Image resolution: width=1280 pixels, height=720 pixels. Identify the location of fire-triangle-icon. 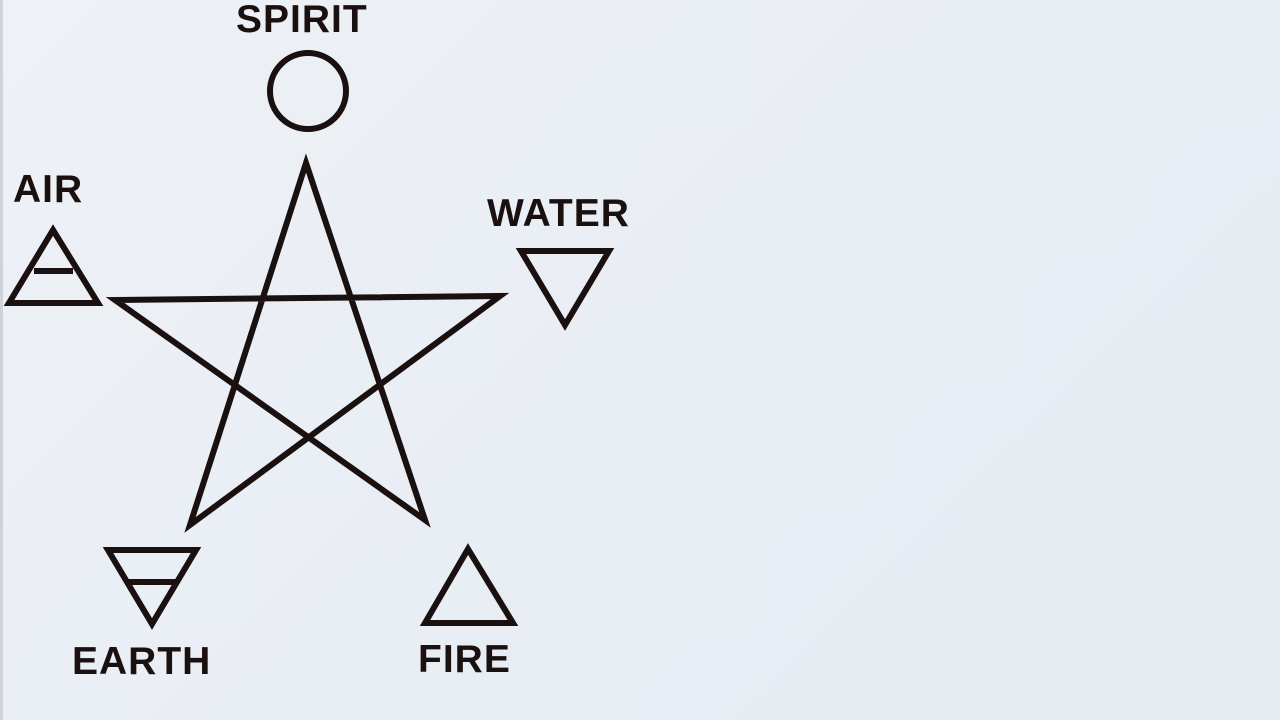
(469, 584).